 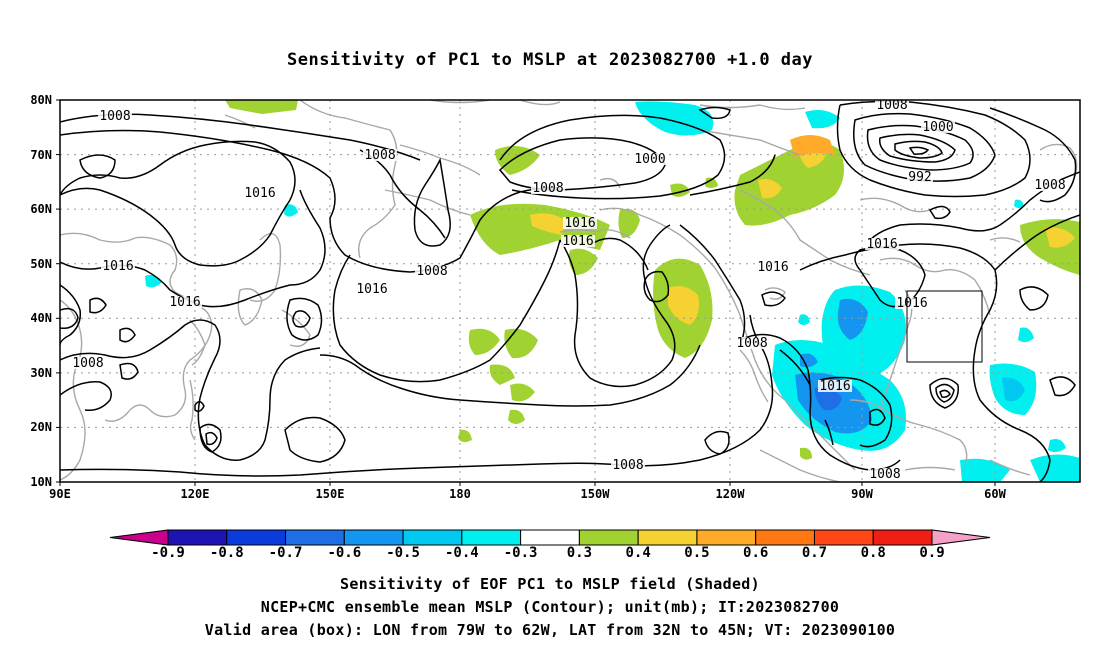 I want to click on contour-label: 992, so click(x=919, y=177).